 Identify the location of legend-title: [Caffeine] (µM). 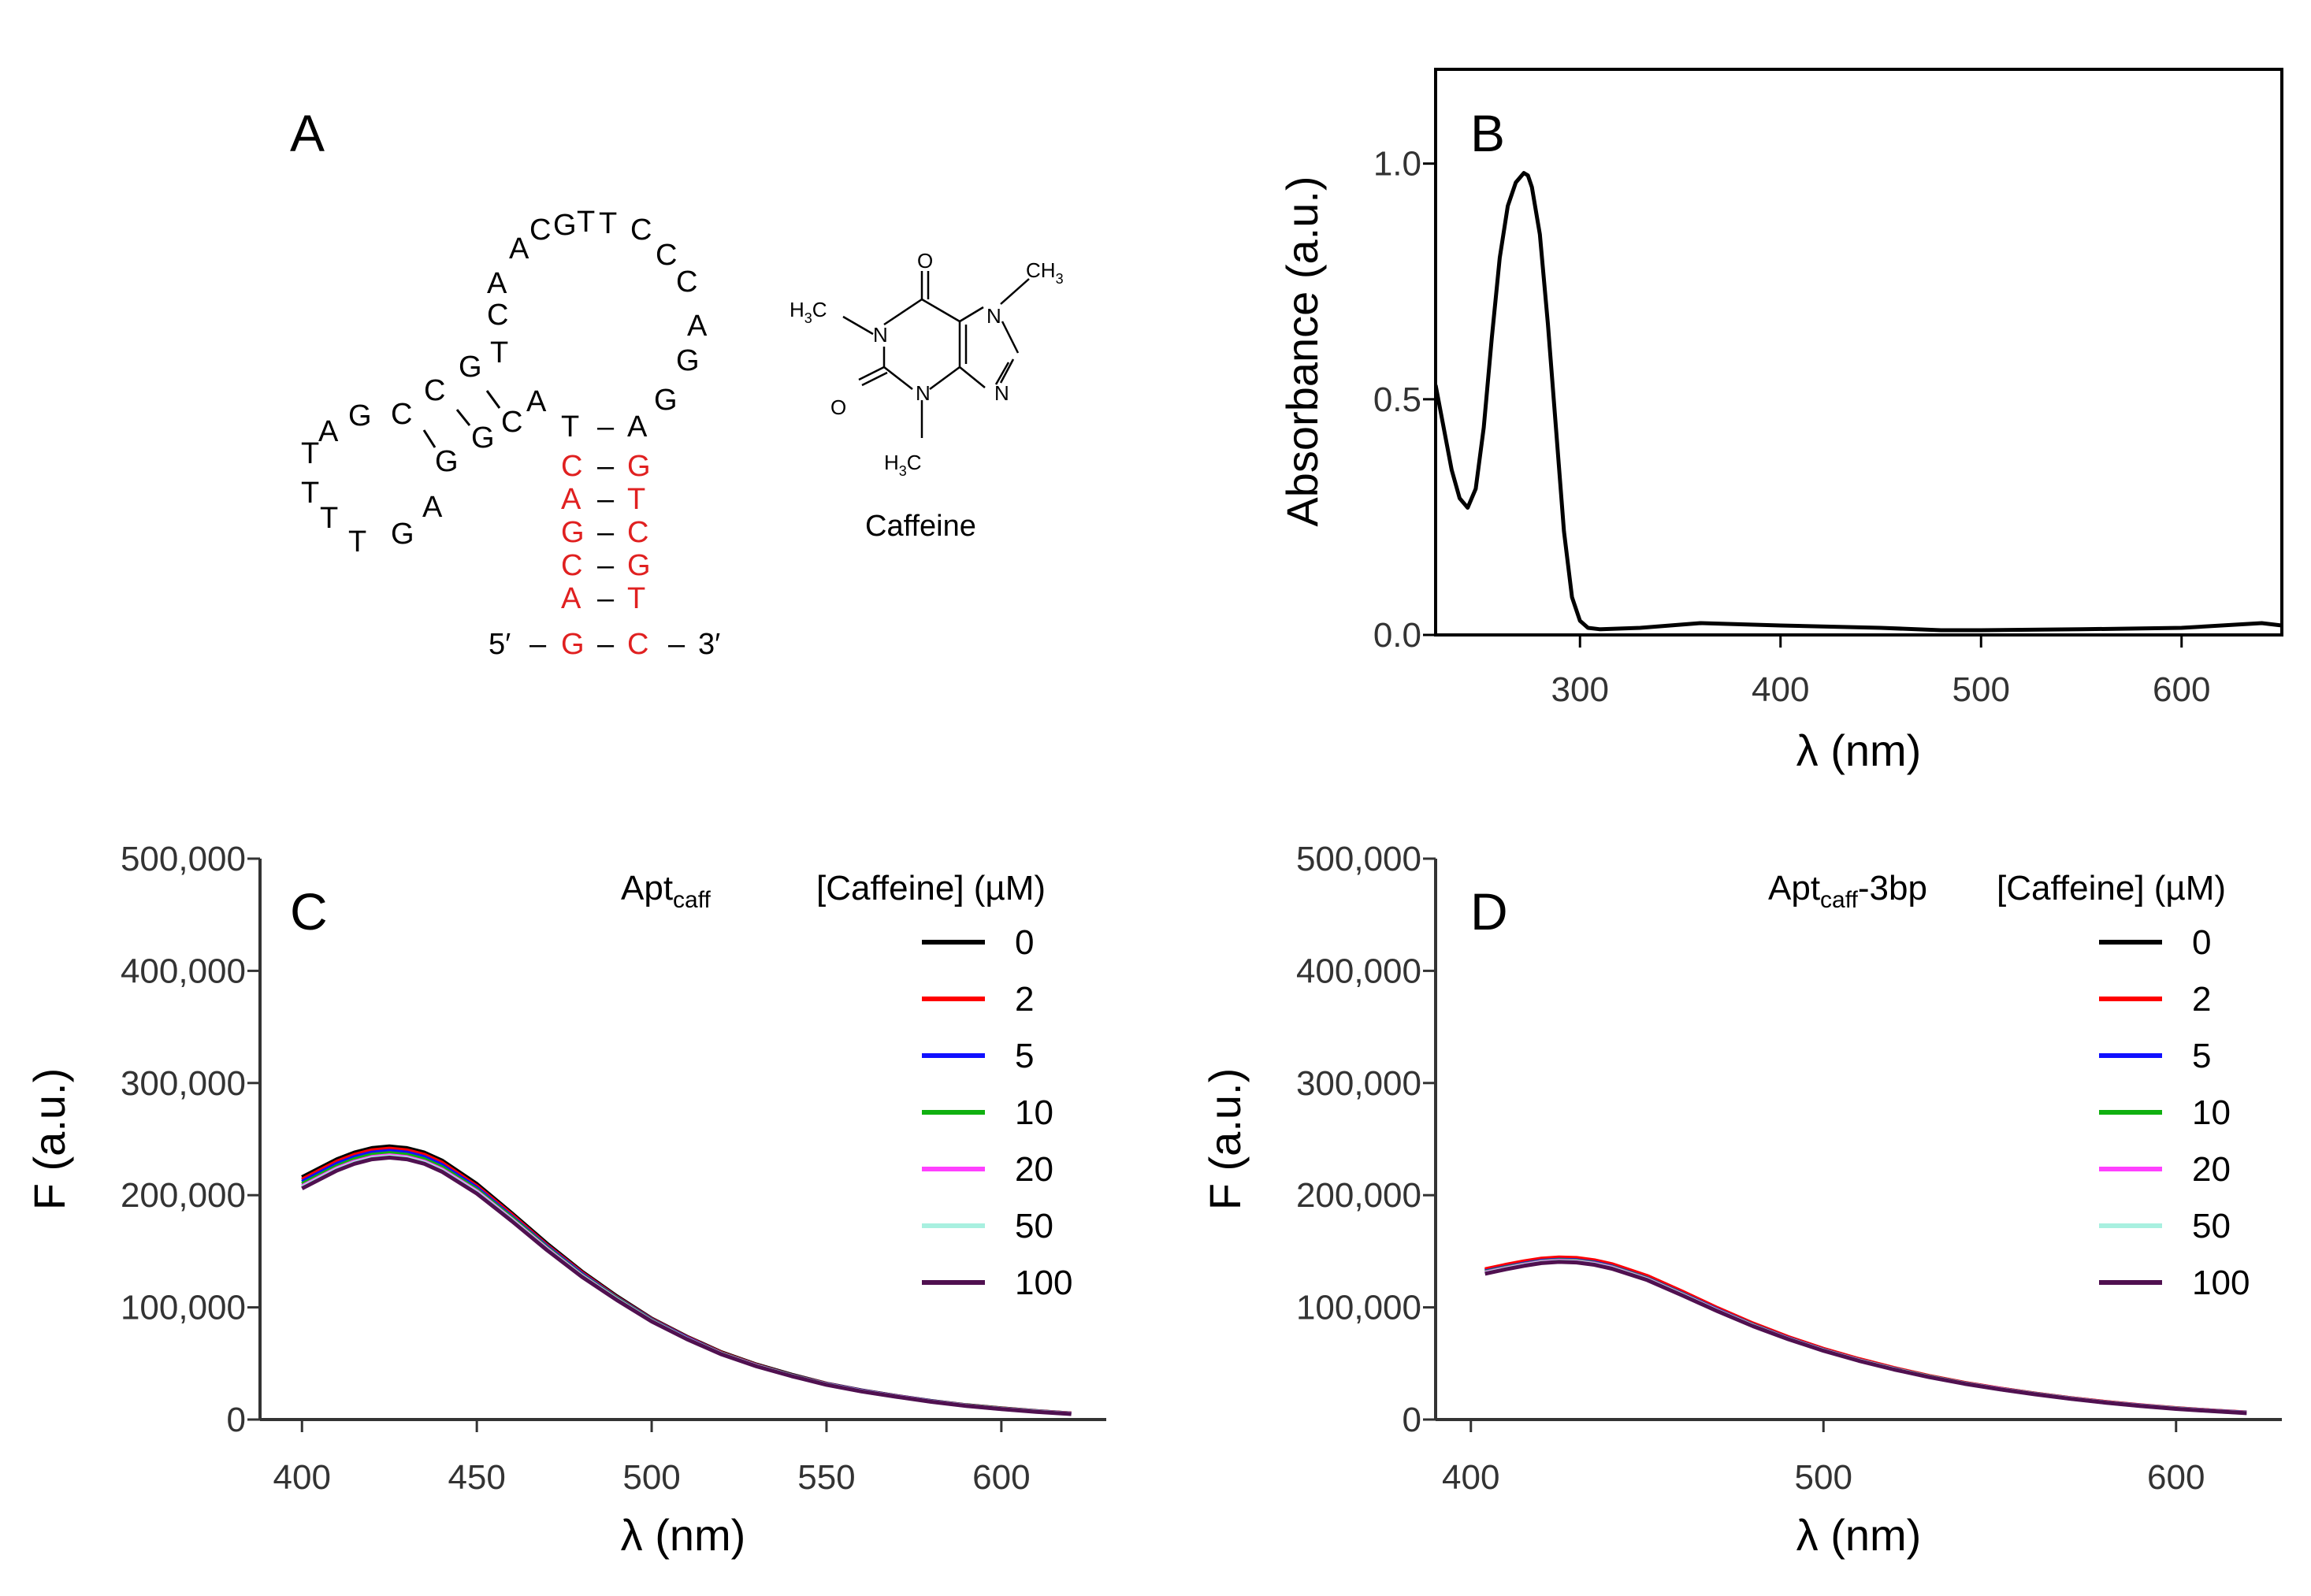
(2111, 888).